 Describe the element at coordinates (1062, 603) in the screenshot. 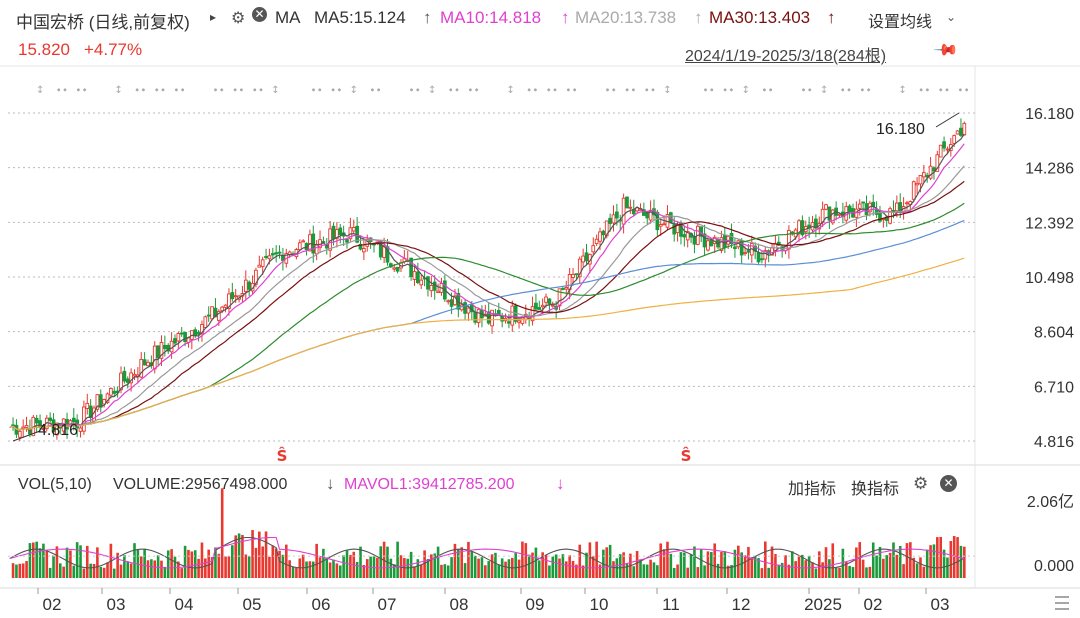

I see `scrollbar-handle` at that location.